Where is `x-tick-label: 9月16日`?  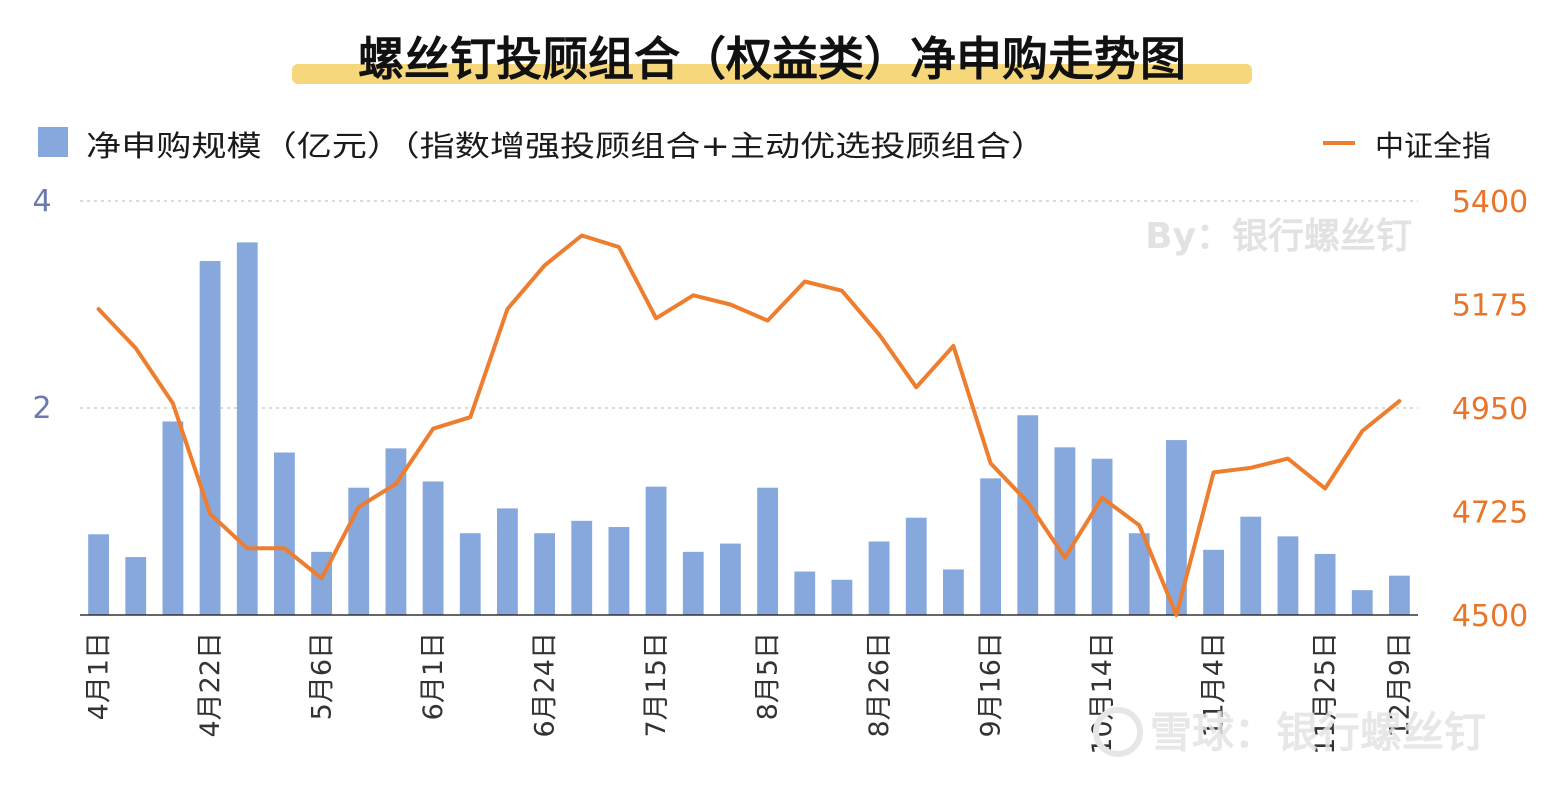
x-tick-label: 9月16日 is located at coordinates (991, 685).